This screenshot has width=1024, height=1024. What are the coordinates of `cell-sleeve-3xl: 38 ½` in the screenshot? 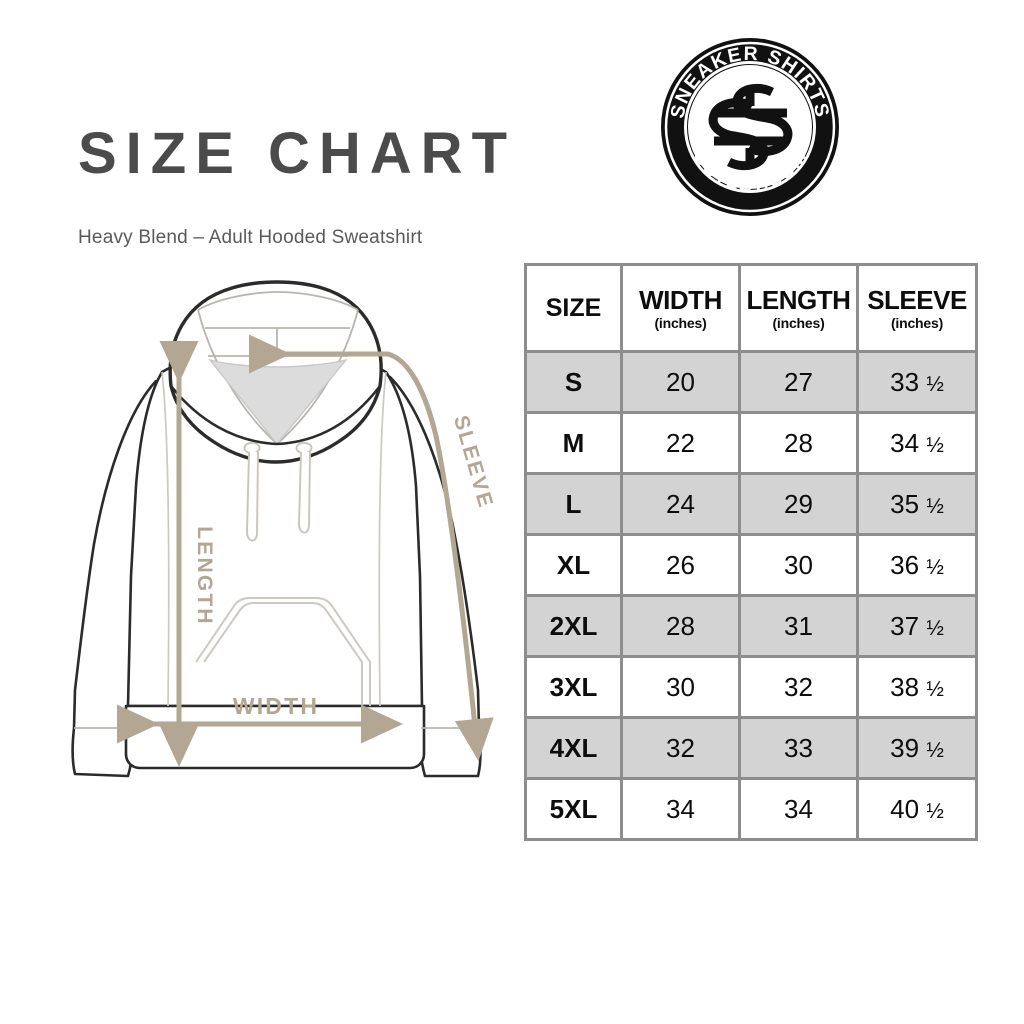 It's located at (917, 688).